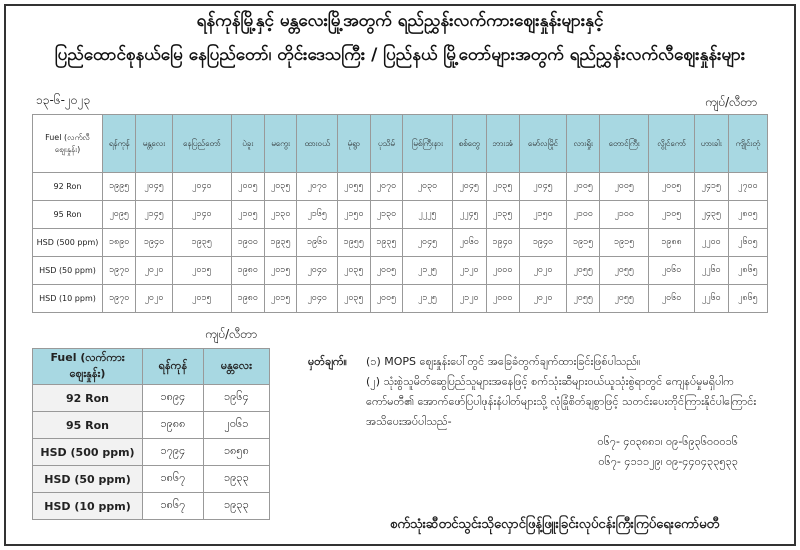 Image resolution: width=800 pixels, height=550 pixels. I want to click on price-cell: ၁၇၉၄, so click(173, 452).